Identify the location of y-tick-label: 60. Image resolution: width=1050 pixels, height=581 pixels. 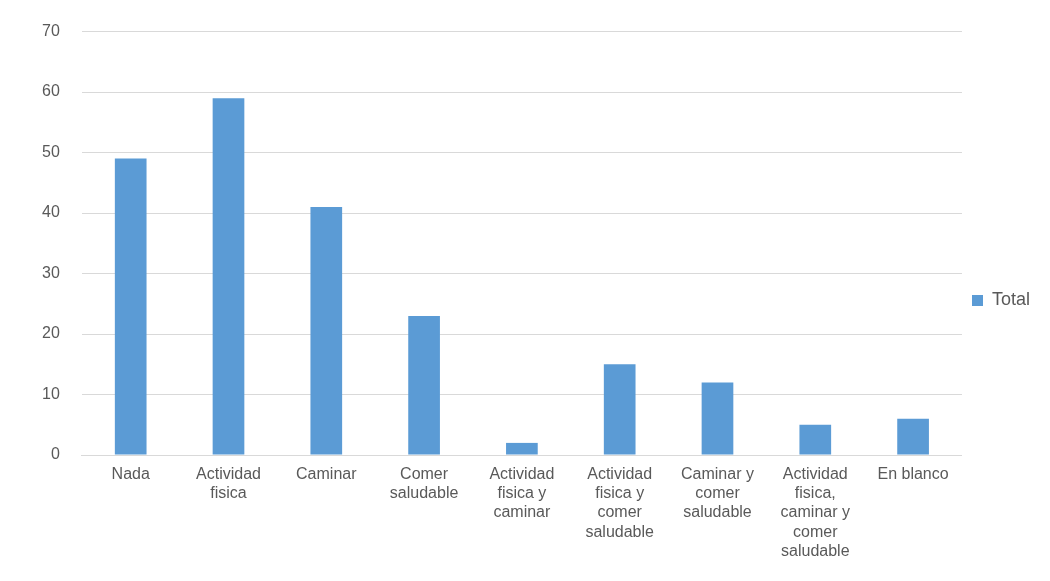
(51, 91).